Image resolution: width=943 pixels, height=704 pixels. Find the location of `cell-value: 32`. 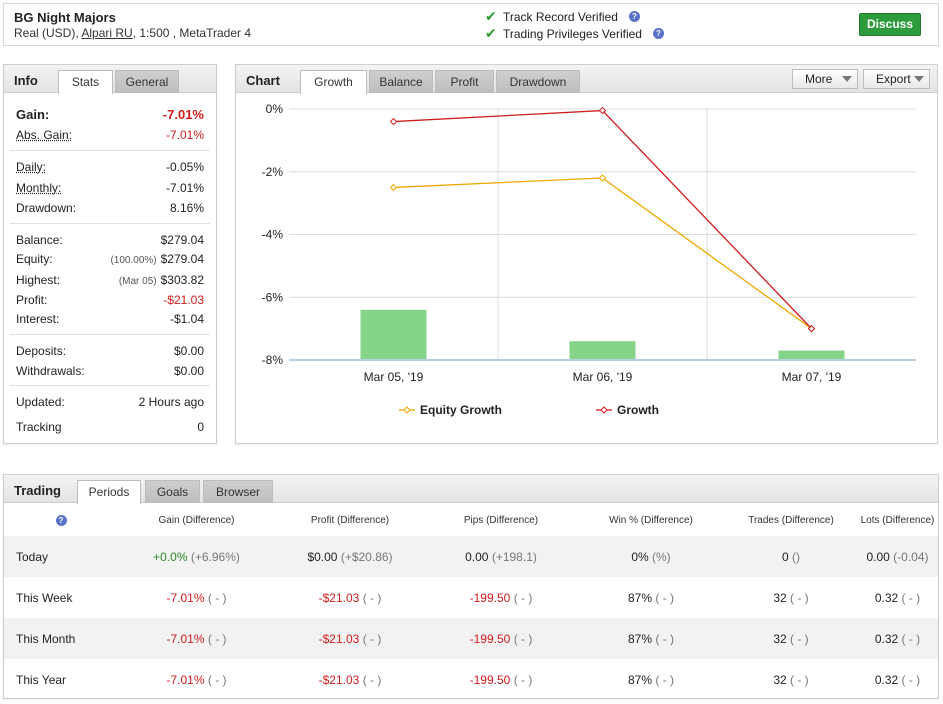

cell-value: 32 is located at coordinates (780, 597).